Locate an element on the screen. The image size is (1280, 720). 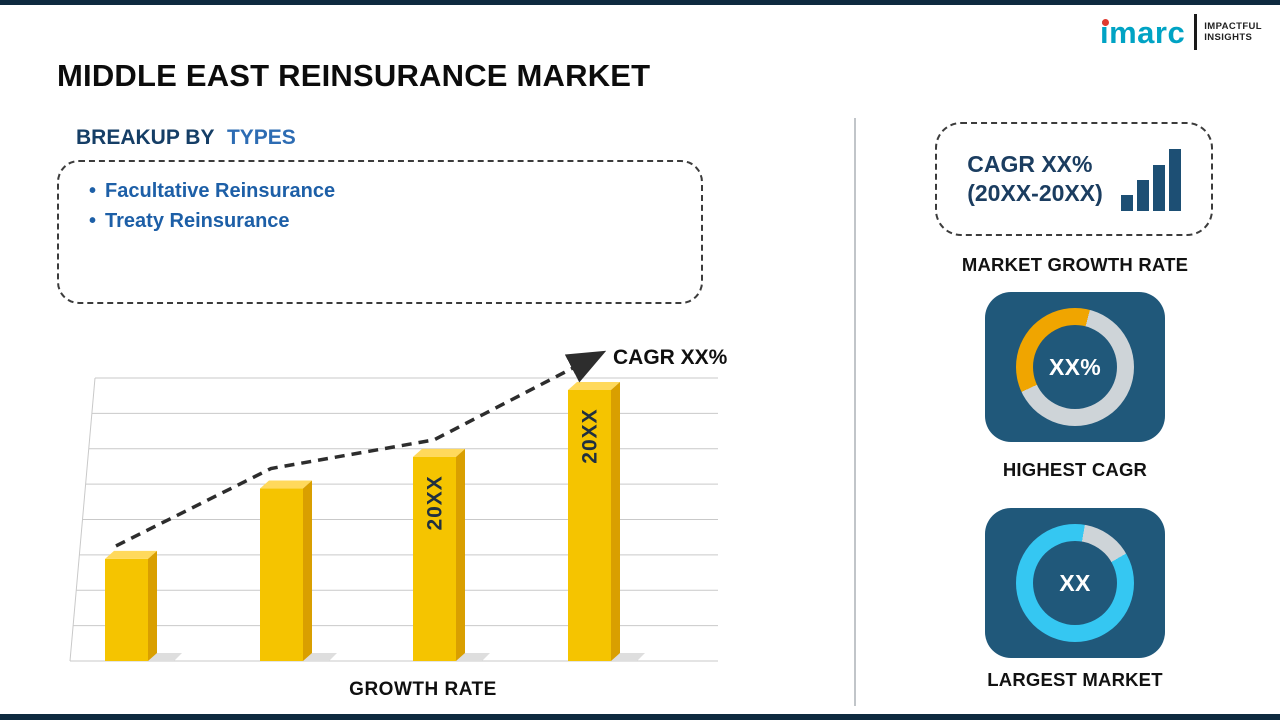
donut-value: XX% is located at coordinates (1075, 366).